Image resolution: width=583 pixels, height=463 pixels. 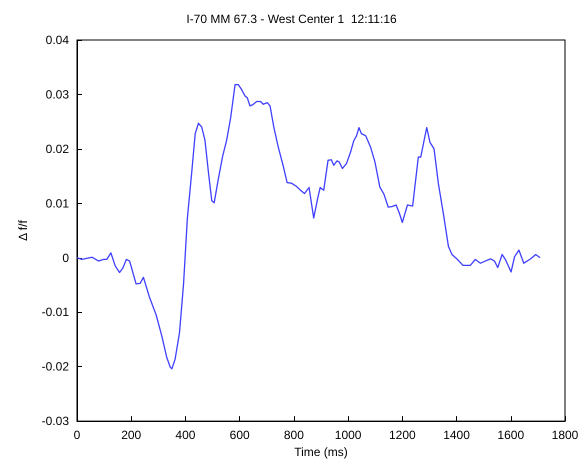 I want to click on x-tick-label: 1600, so click(x=510, y=435).